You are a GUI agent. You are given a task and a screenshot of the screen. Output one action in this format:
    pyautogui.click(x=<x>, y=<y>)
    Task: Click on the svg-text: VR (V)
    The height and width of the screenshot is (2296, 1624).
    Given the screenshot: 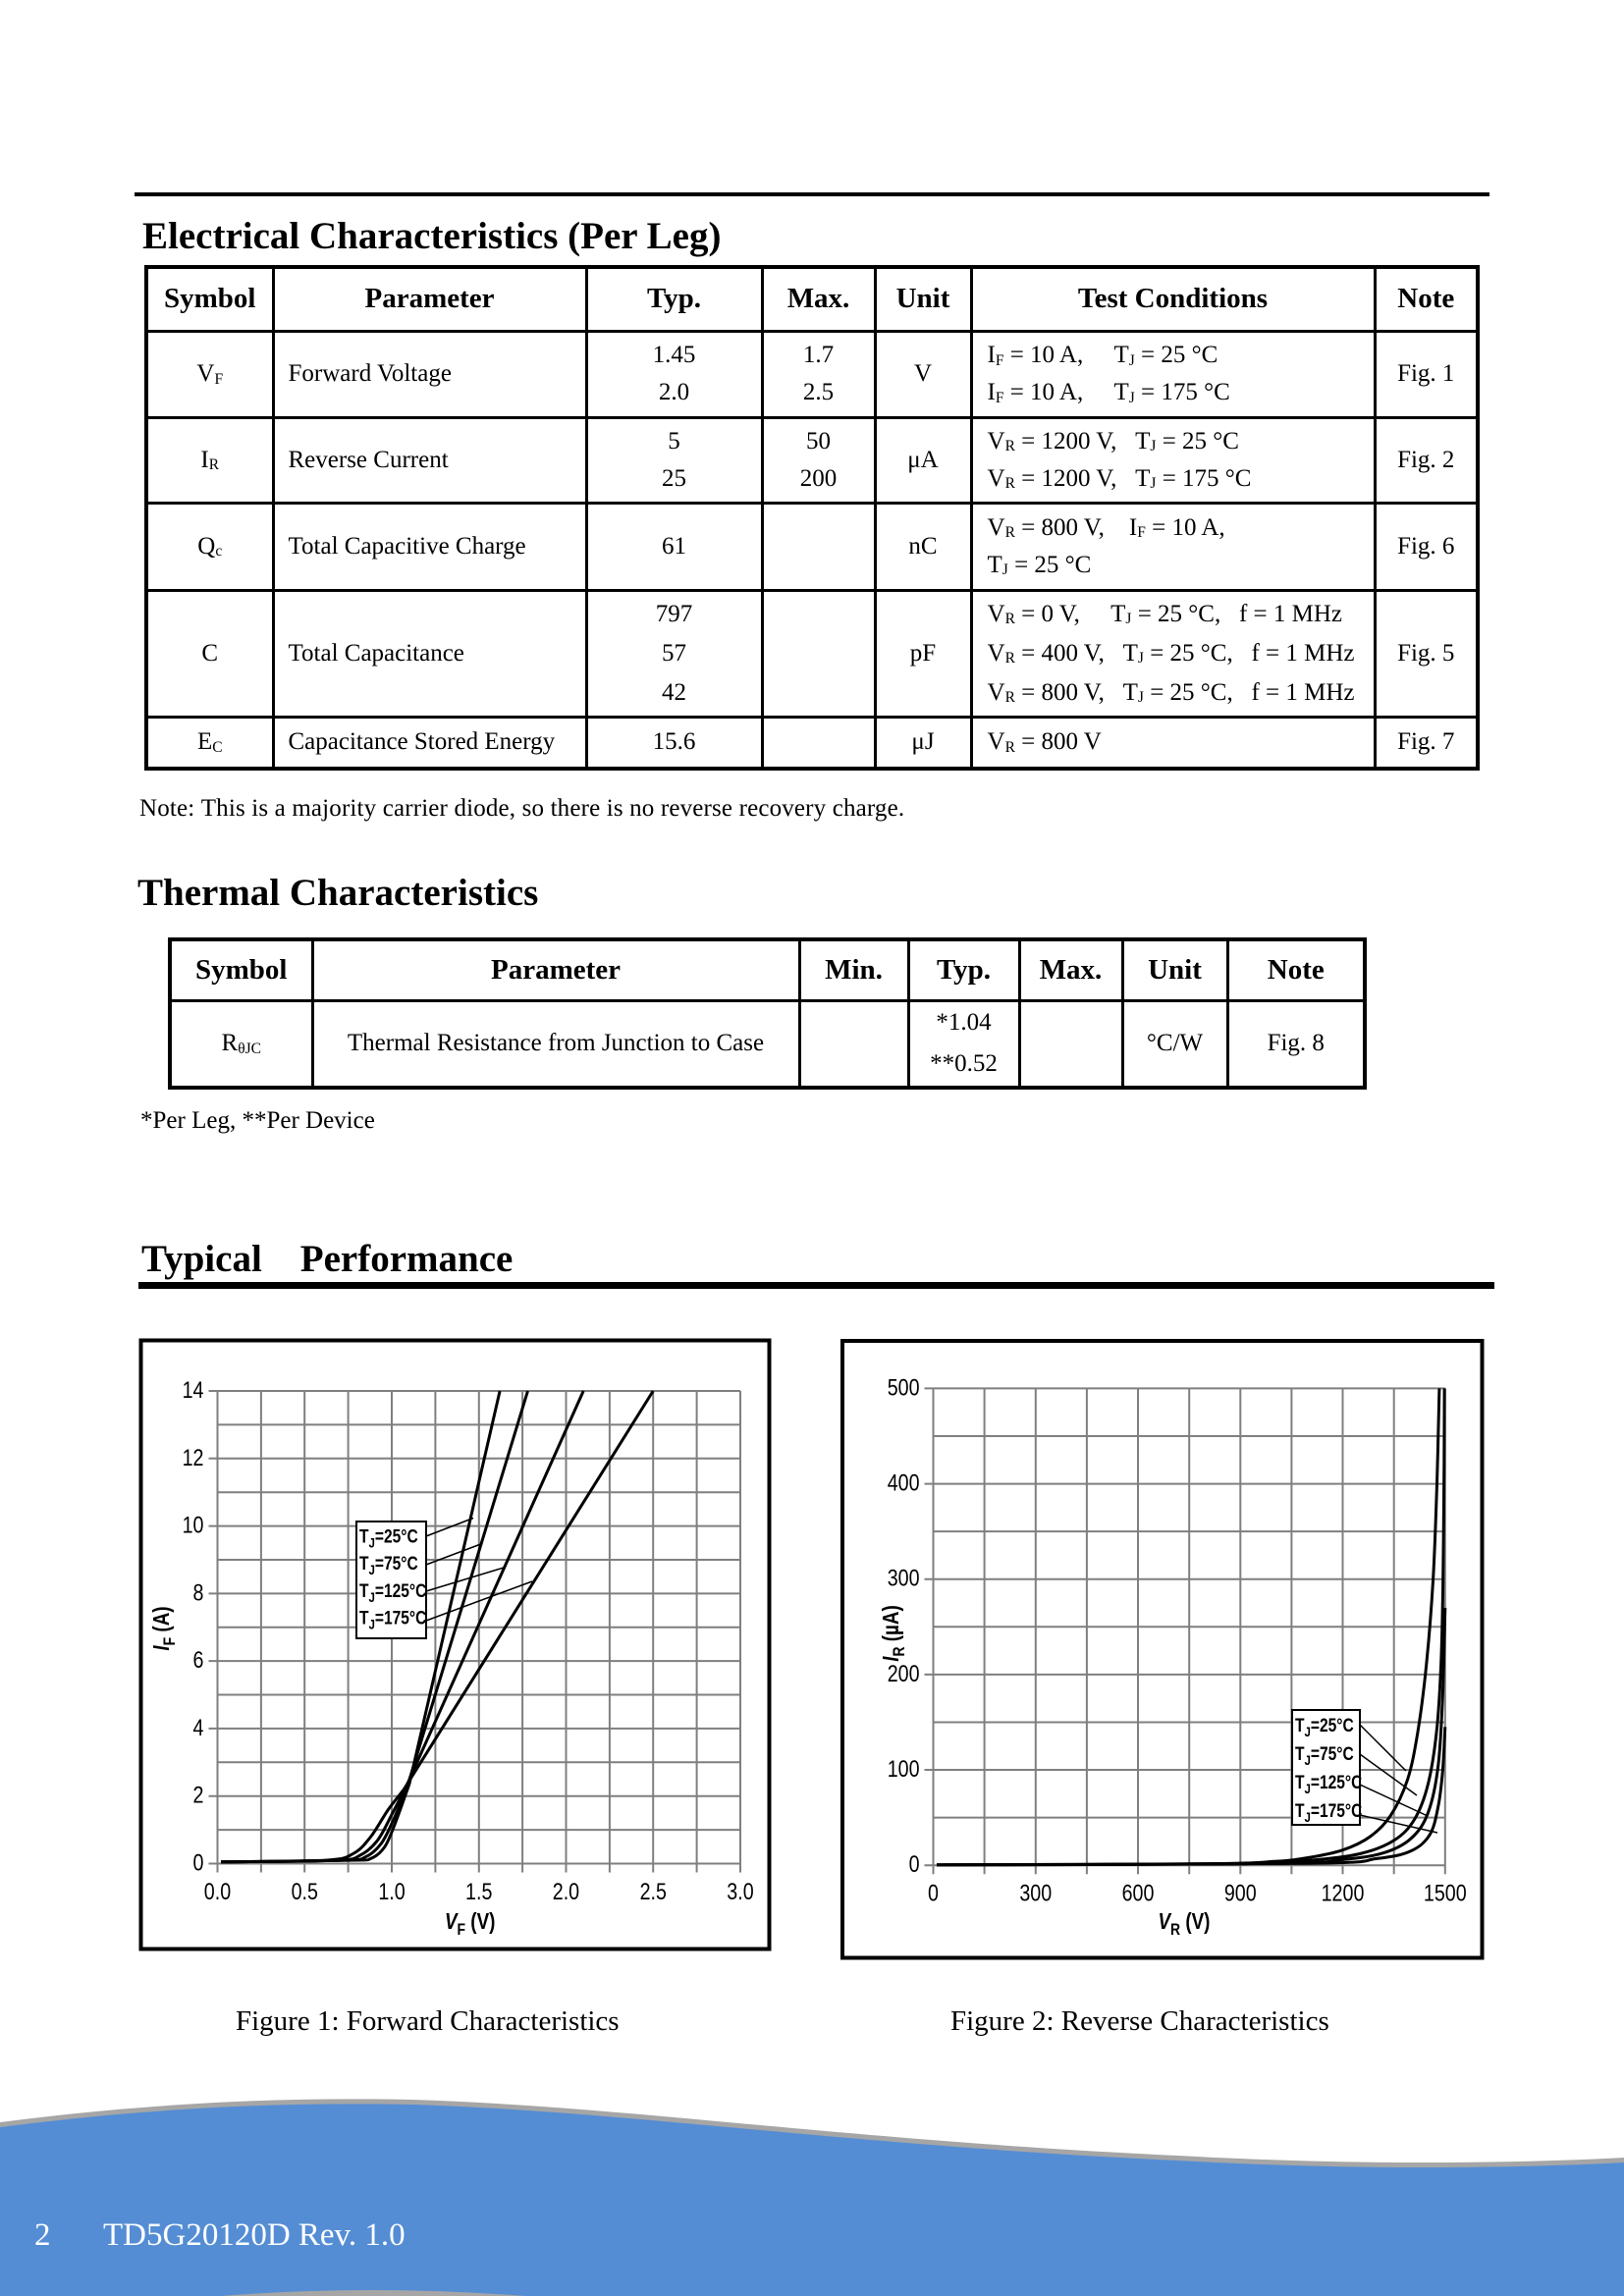 What is the action you would take?
    pyautogui.click(x=1184, y=1924)
    